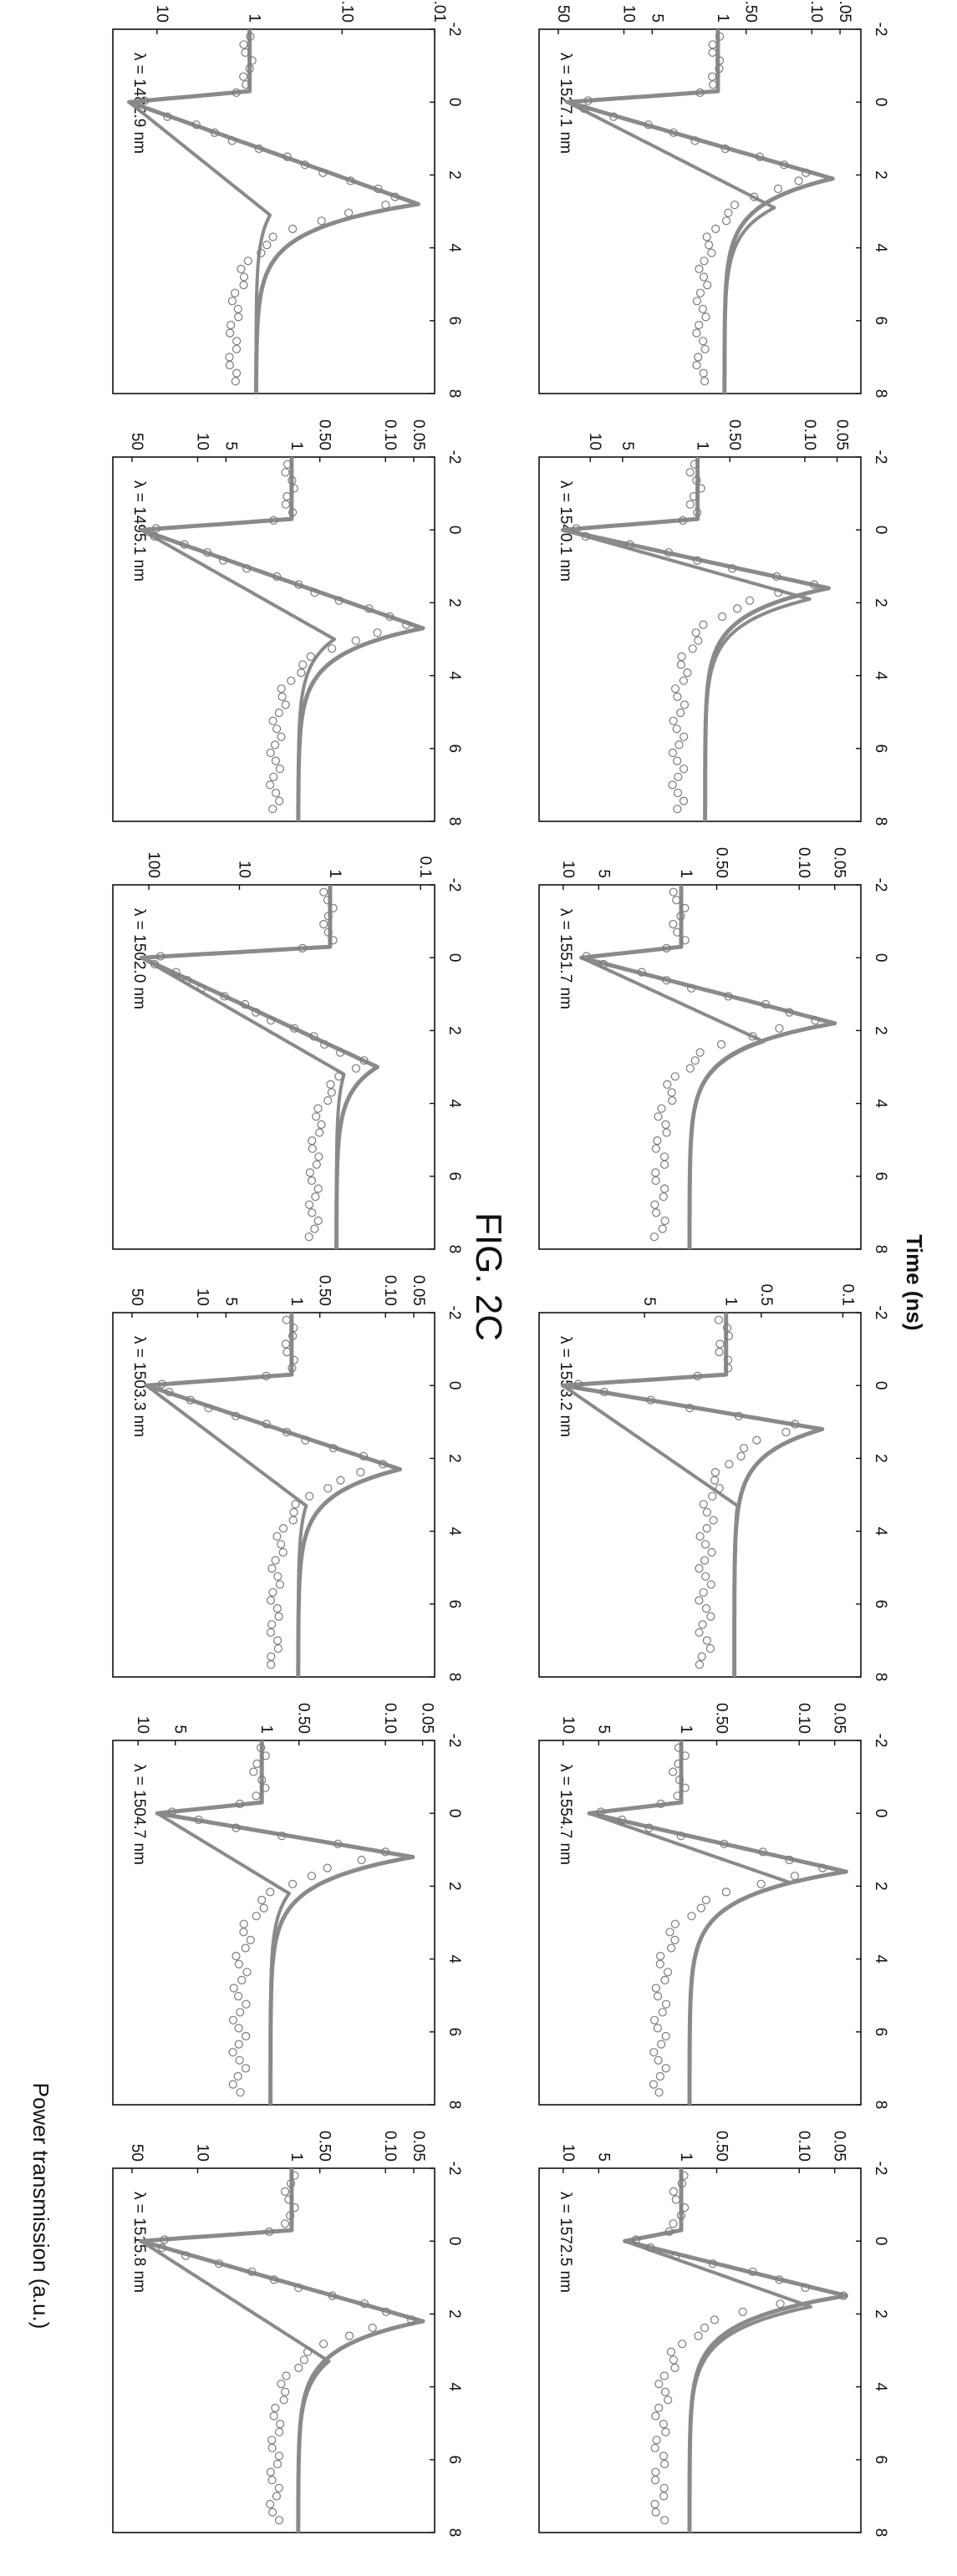  I want to click on x-tick-label: 2, so click(454, 602).